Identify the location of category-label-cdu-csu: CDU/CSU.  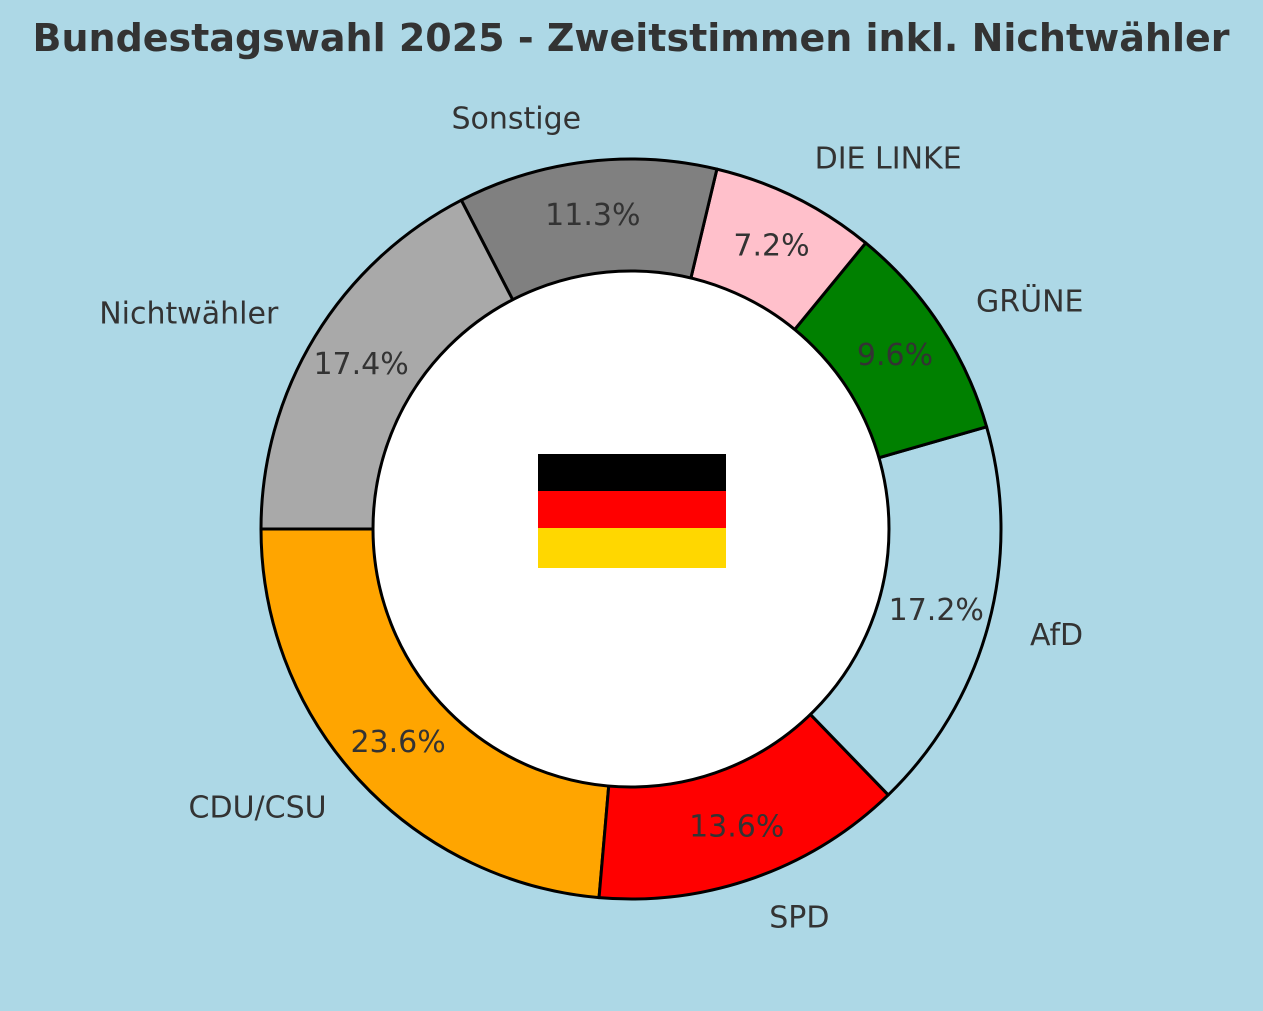
(258, 808).